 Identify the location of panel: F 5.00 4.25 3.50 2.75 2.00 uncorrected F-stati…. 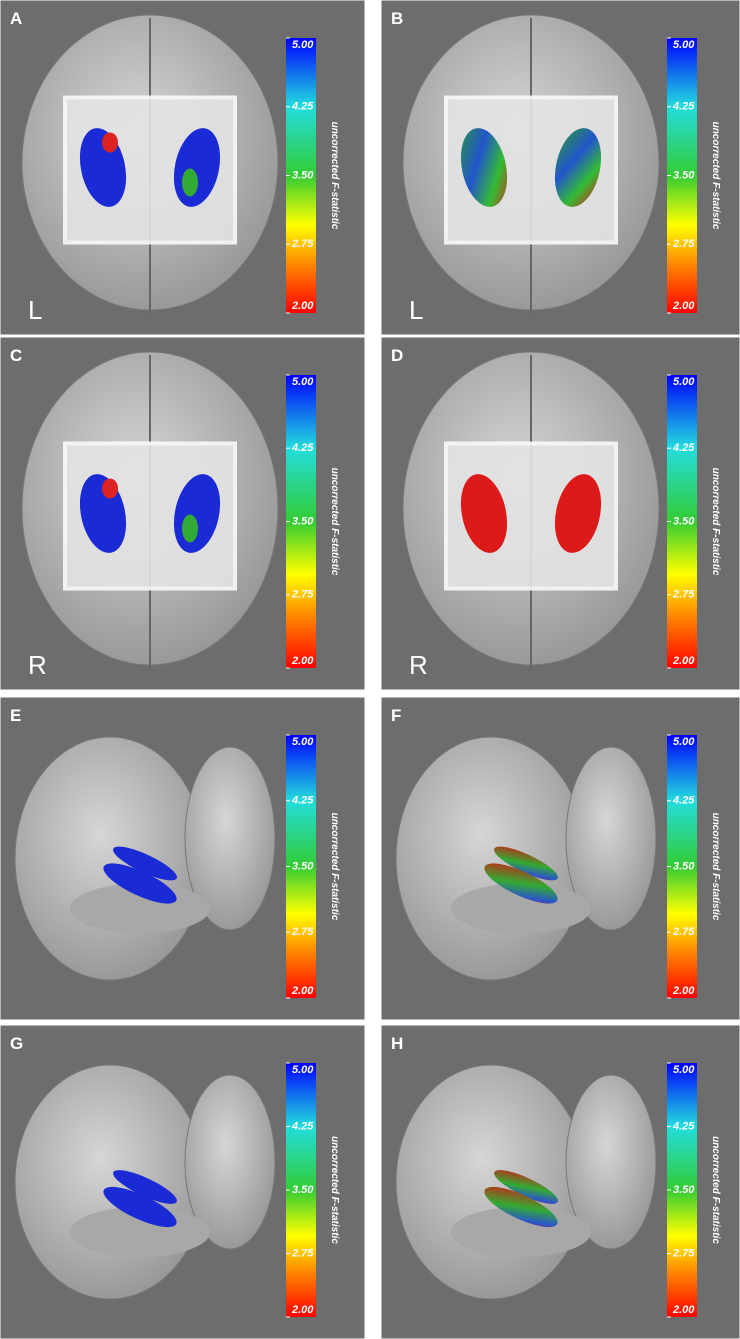
(560, 858).